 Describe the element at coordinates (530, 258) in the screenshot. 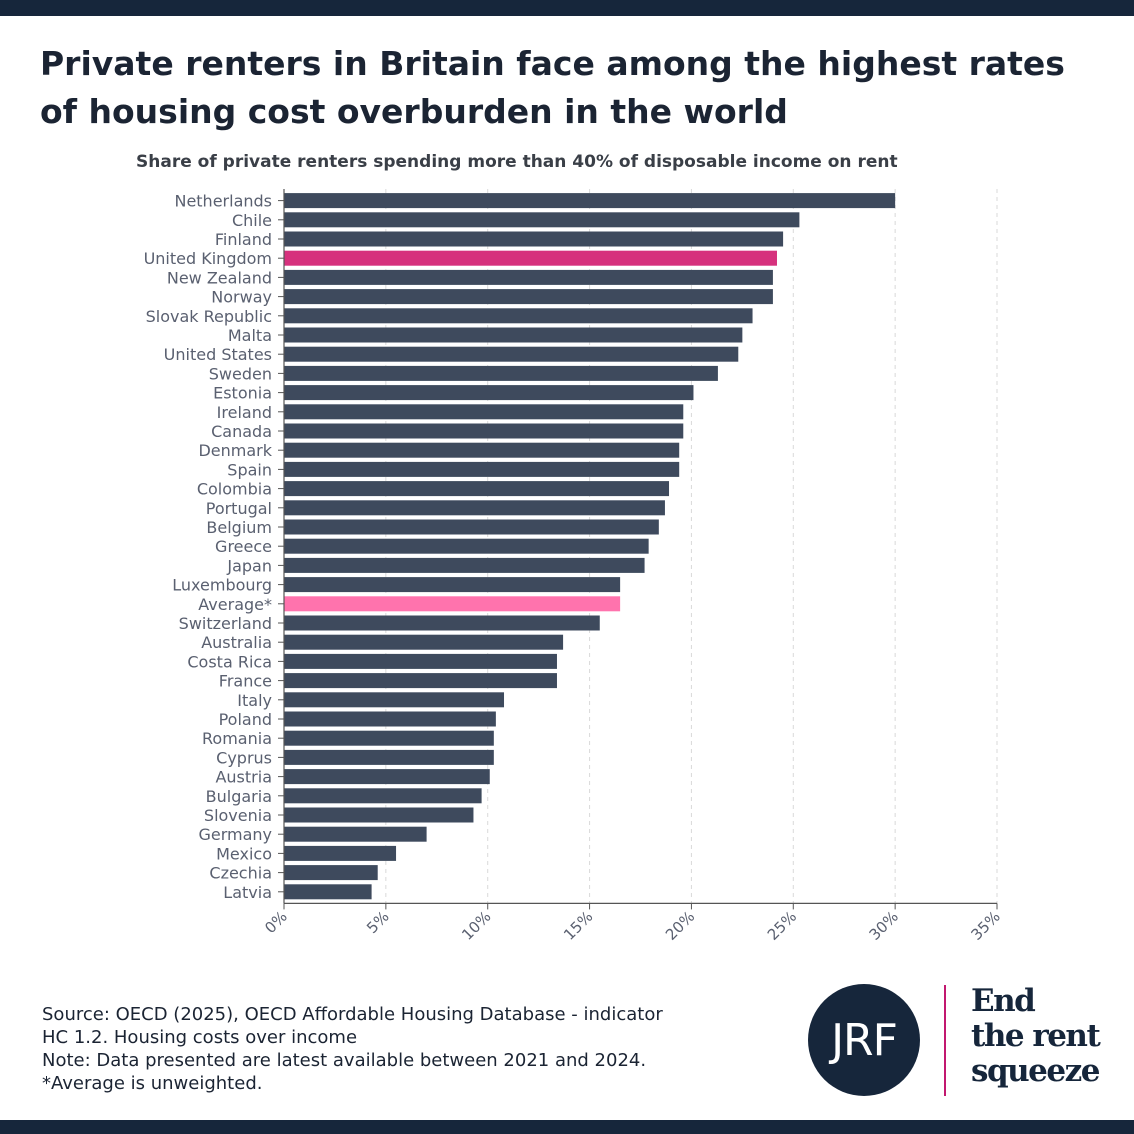

I see `bar-united-kingdom` at that location.